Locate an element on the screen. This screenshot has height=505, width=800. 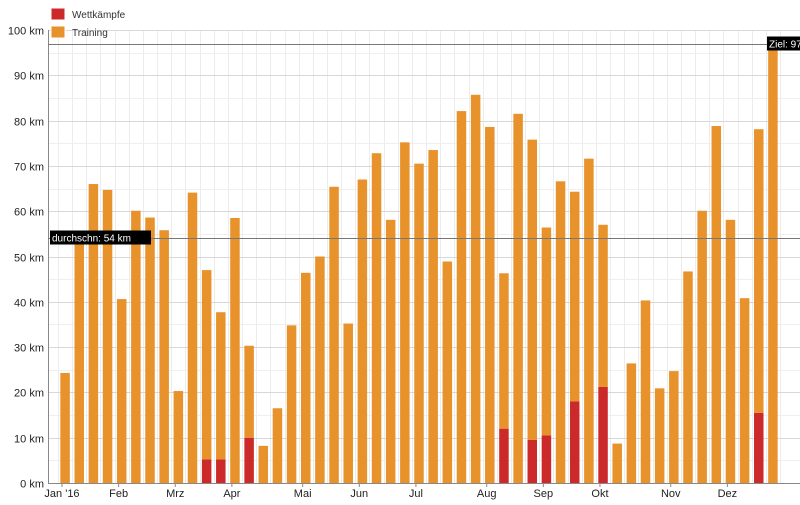
x-tick-label: Jun is located at coordinates (359, 494).